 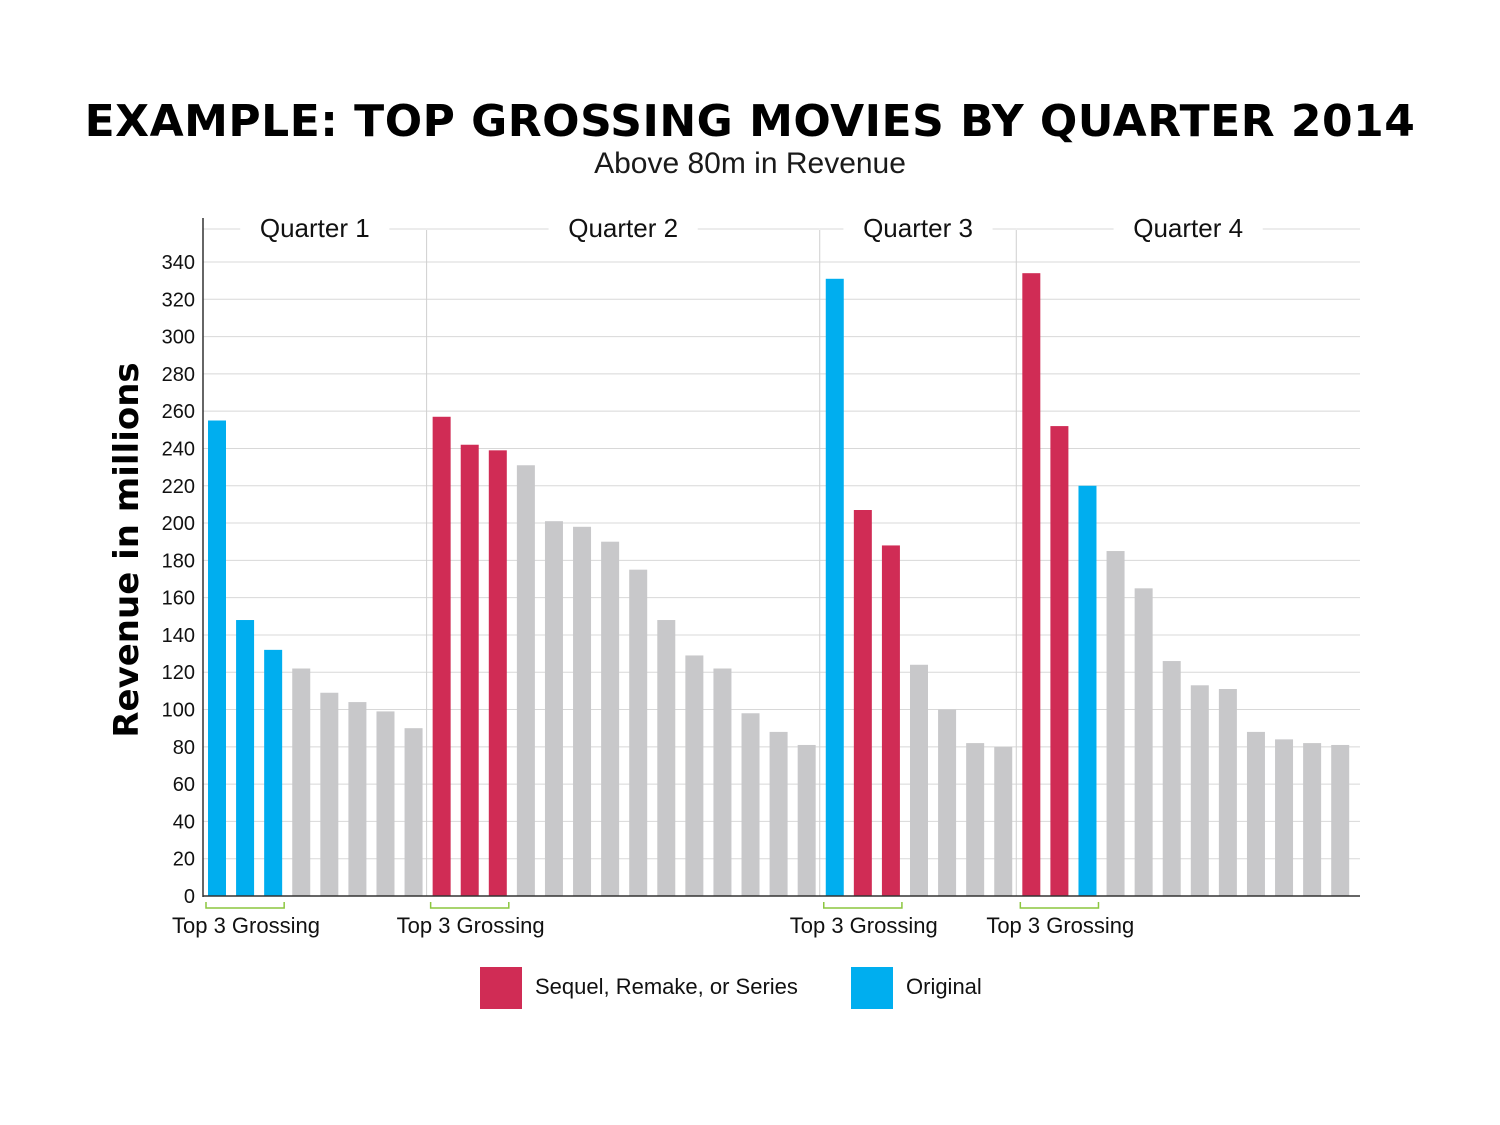 What do you see at coordinates (184, 748) in the screenshot?
I see `y-tick-label: 80` at bounding box center [184, 748].